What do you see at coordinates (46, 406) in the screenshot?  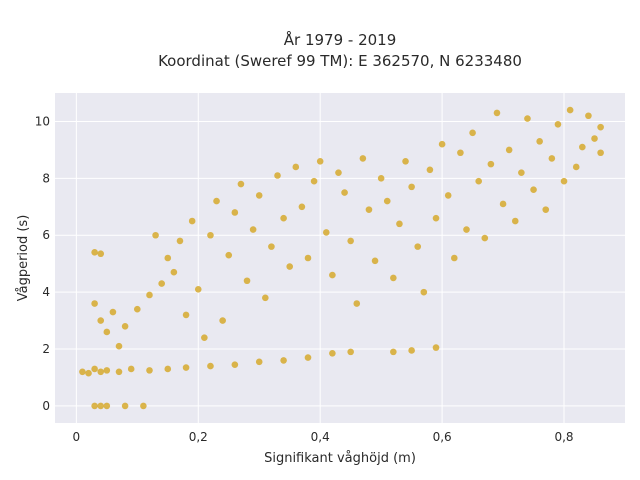 I see `y-tick-label: 0` at bounding box center [46, 406].